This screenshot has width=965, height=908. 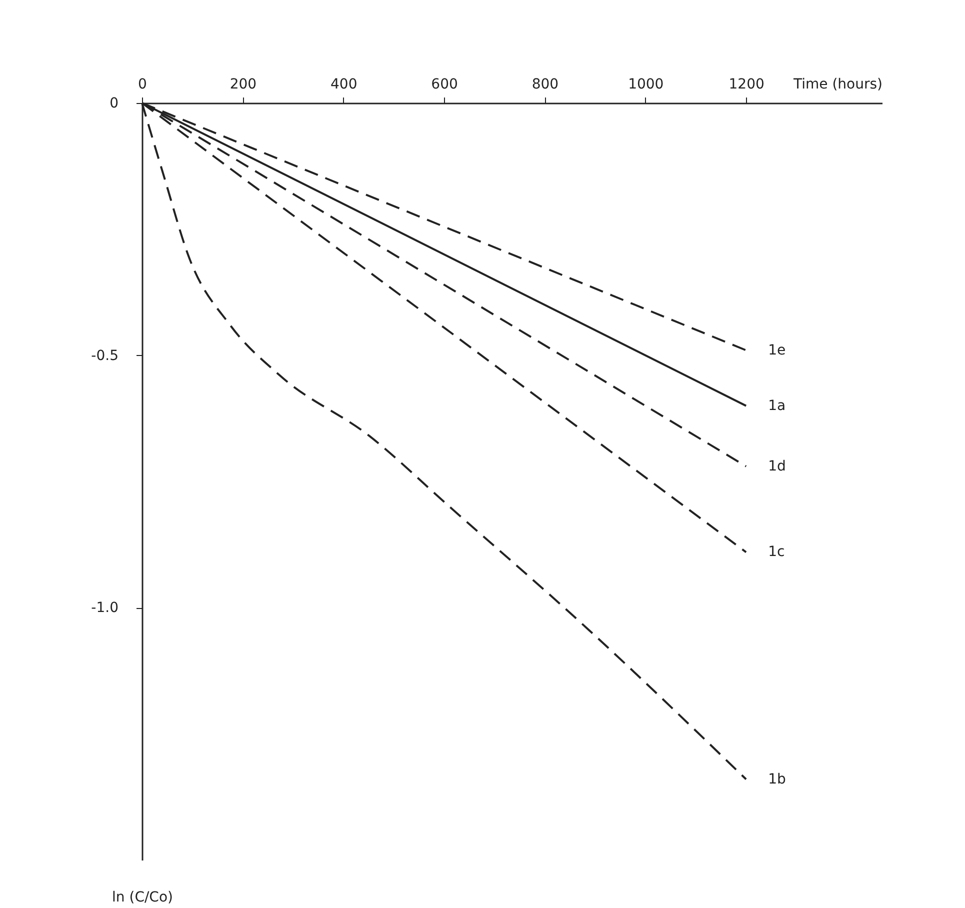 I want to click on y-tick-label: -1.0, so click(x=104, y=608).